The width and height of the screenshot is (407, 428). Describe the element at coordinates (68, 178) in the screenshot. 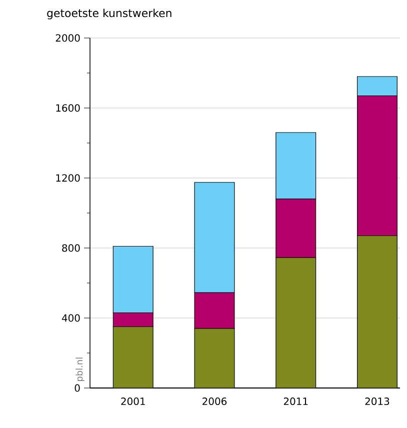

I see `y-tick-label: 1200` at that location.